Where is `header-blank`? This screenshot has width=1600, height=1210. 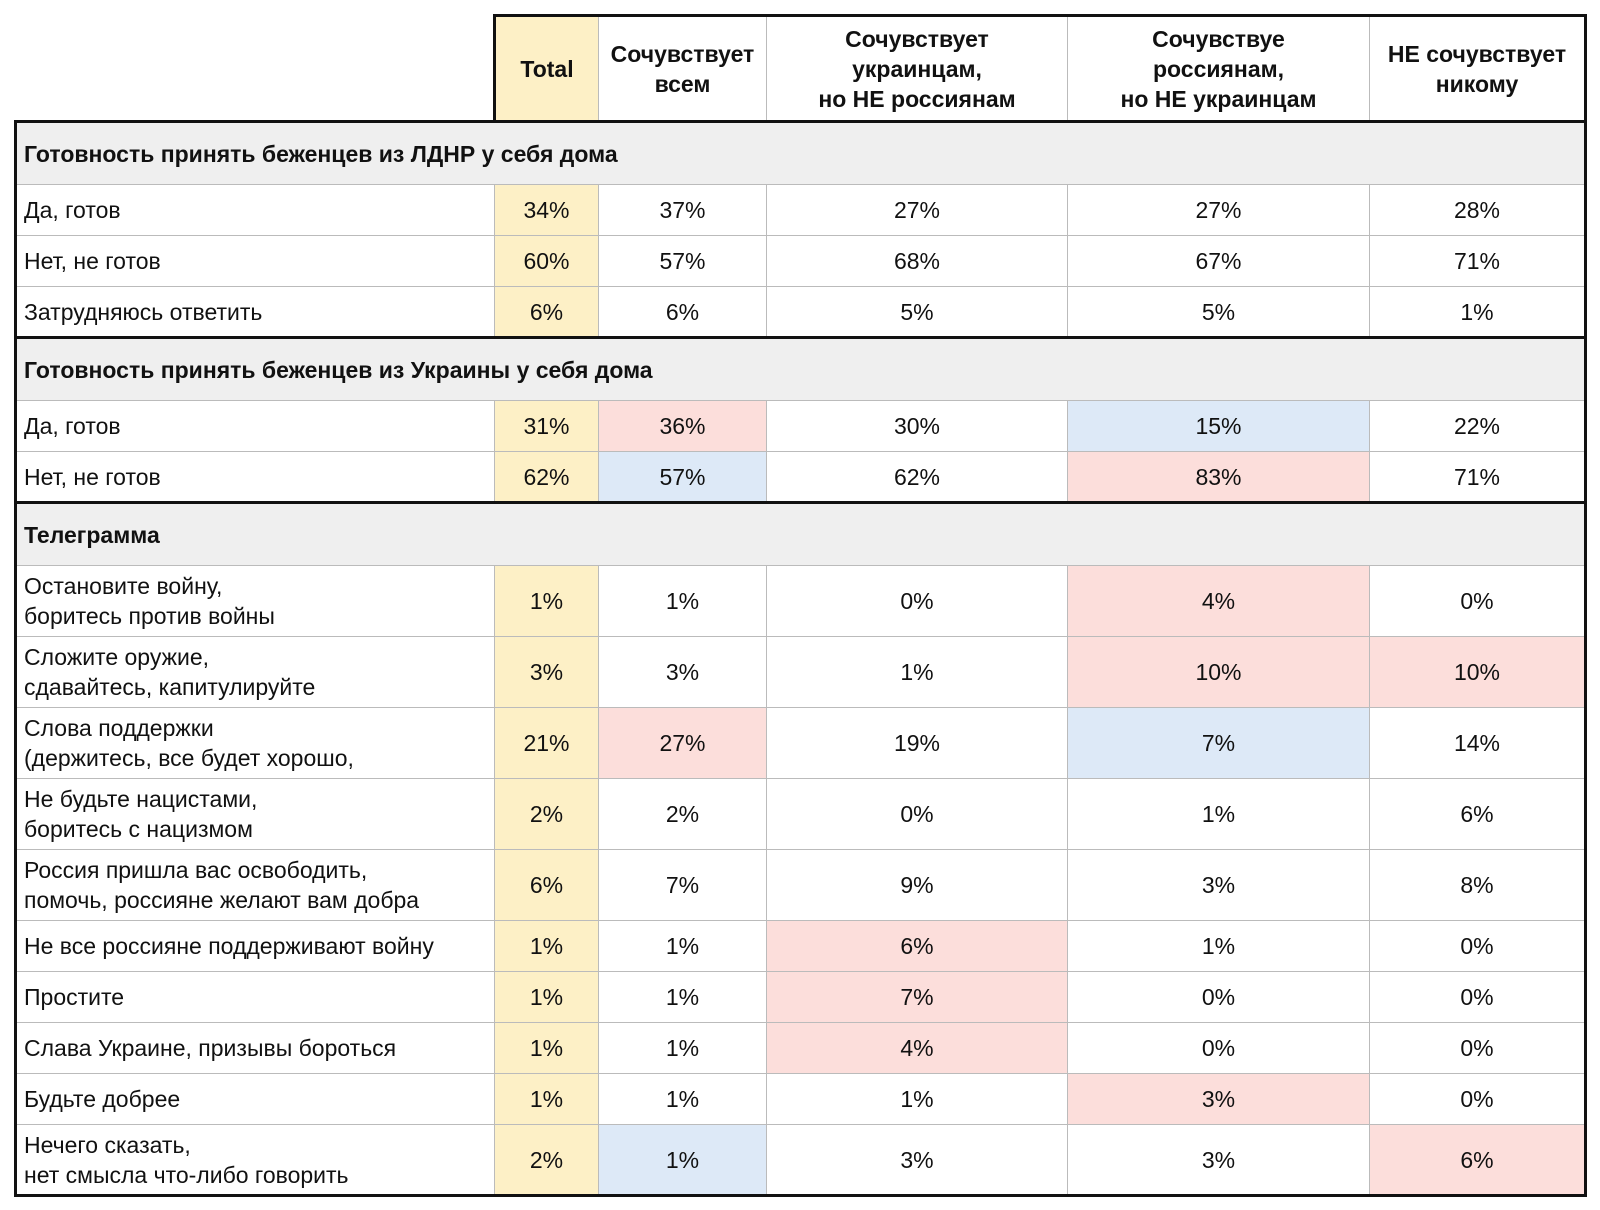
header-blank is located at coordinates (255, 69).